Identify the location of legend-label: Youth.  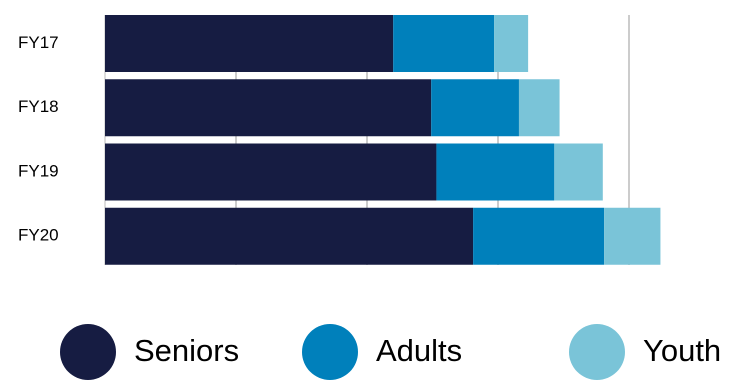
(682, 350).